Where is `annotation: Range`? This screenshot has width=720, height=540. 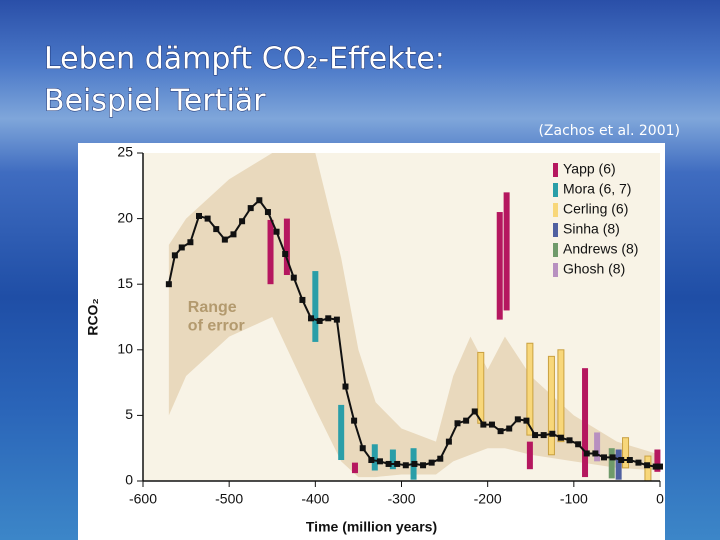 annotation: Range is located at coordinates (212, 307).